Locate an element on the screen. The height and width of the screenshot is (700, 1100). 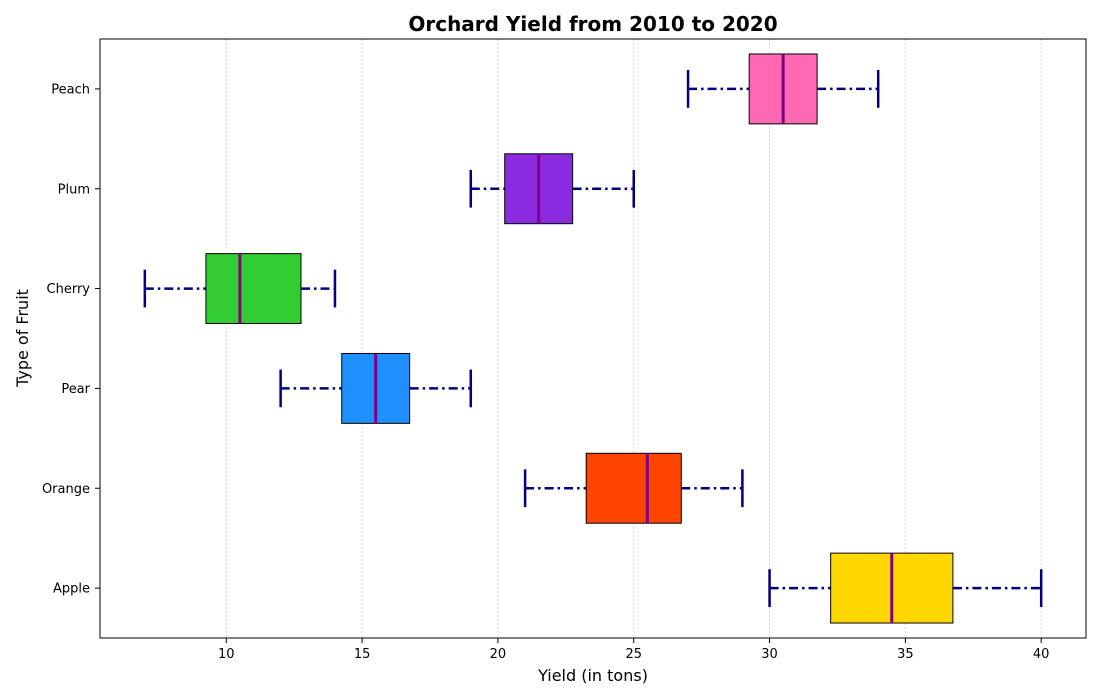
x-tick-label: 25 is located at coordinates (633, 654).